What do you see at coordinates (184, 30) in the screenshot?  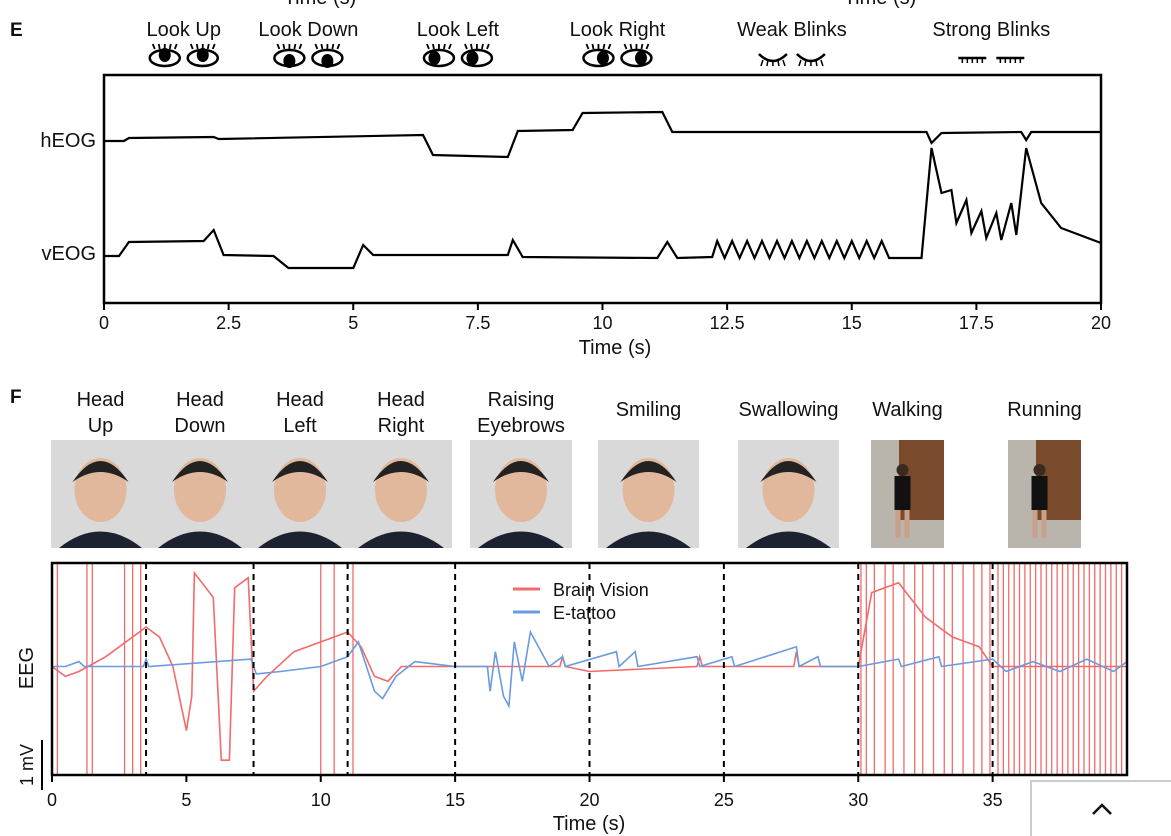 I see `condition-label: Look Up` at bounding box center [184, 30].